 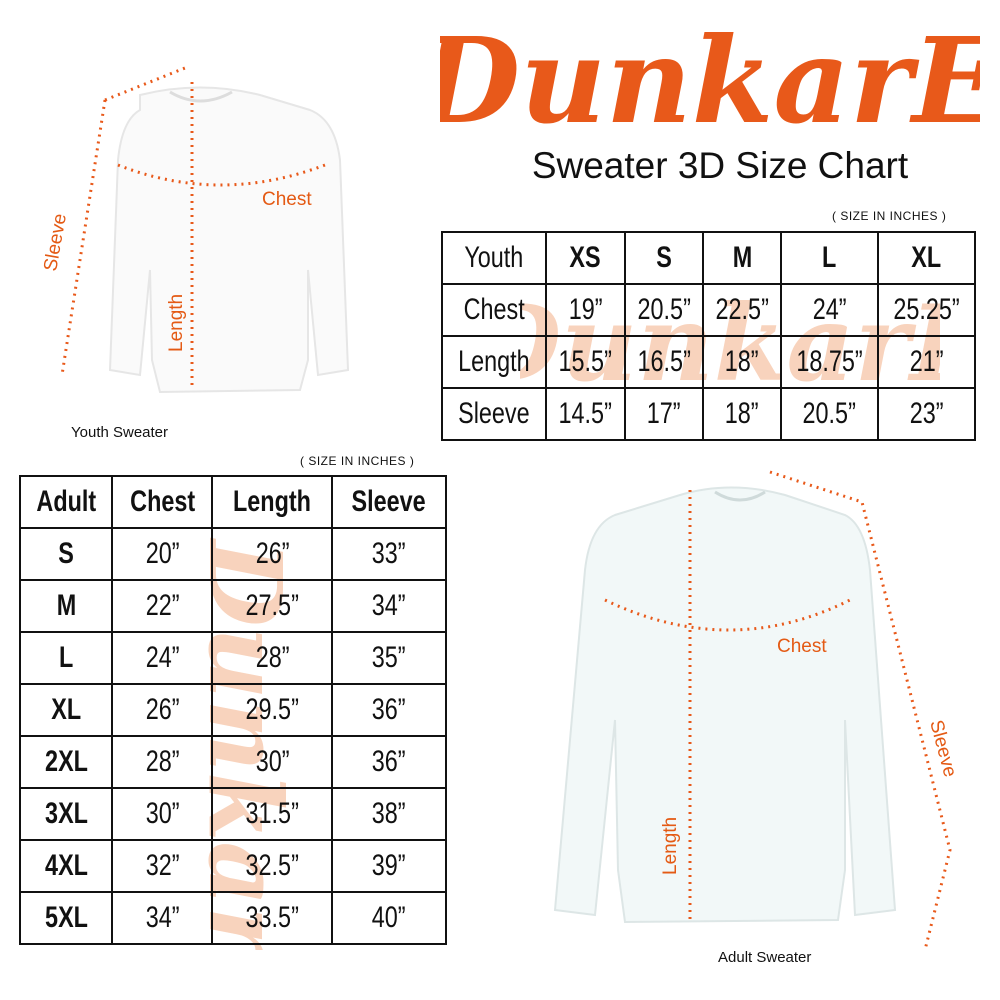 What do you see at coordinates (926, 361) in the screenshot?
I see `table-cell: 21”` at bounding box center [926, 361].